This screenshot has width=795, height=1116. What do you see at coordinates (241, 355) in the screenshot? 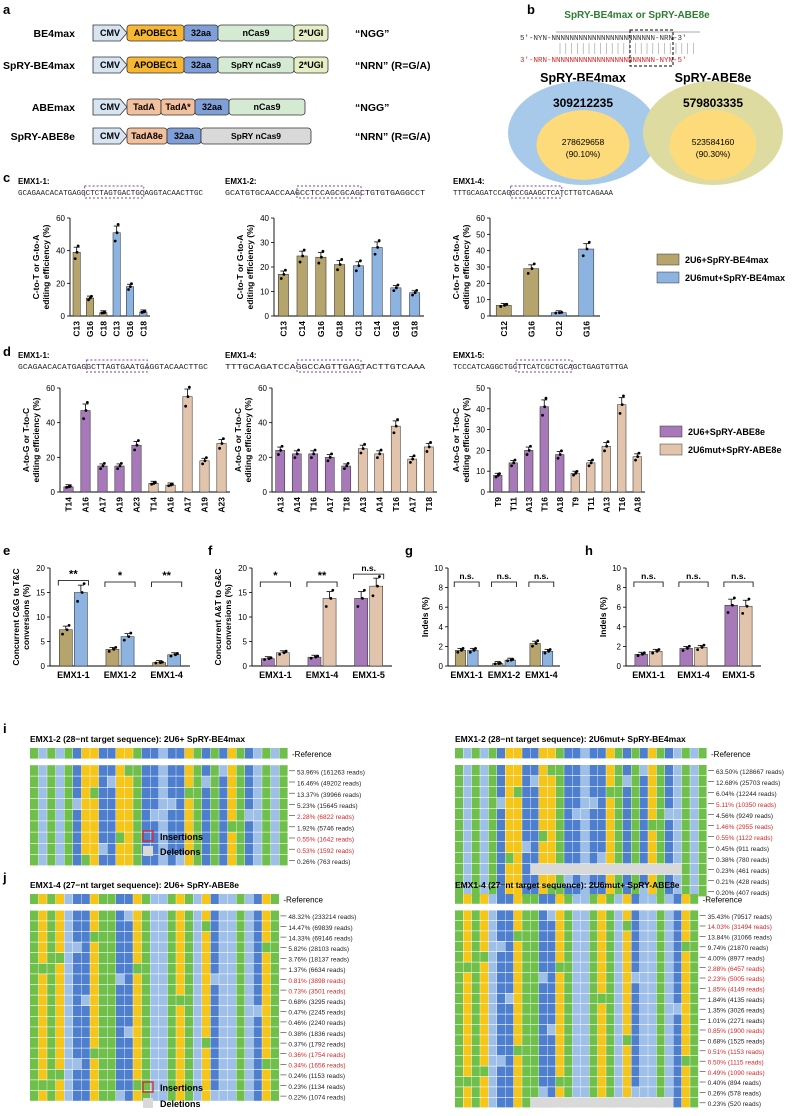
I see `target-site-name: EMX1-4:` at bounding box center [241, 355].